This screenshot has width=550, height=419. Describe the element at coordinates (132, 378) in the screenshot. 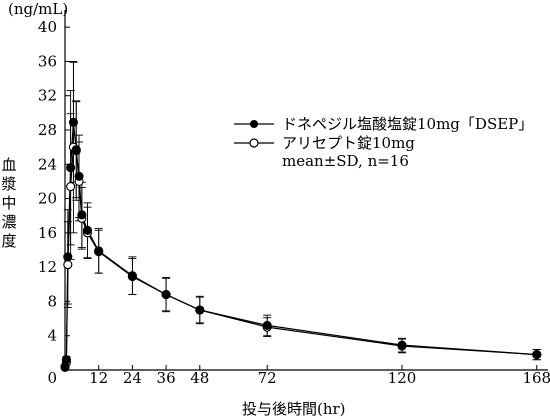

I see `x-tick-label: 24` at that location.